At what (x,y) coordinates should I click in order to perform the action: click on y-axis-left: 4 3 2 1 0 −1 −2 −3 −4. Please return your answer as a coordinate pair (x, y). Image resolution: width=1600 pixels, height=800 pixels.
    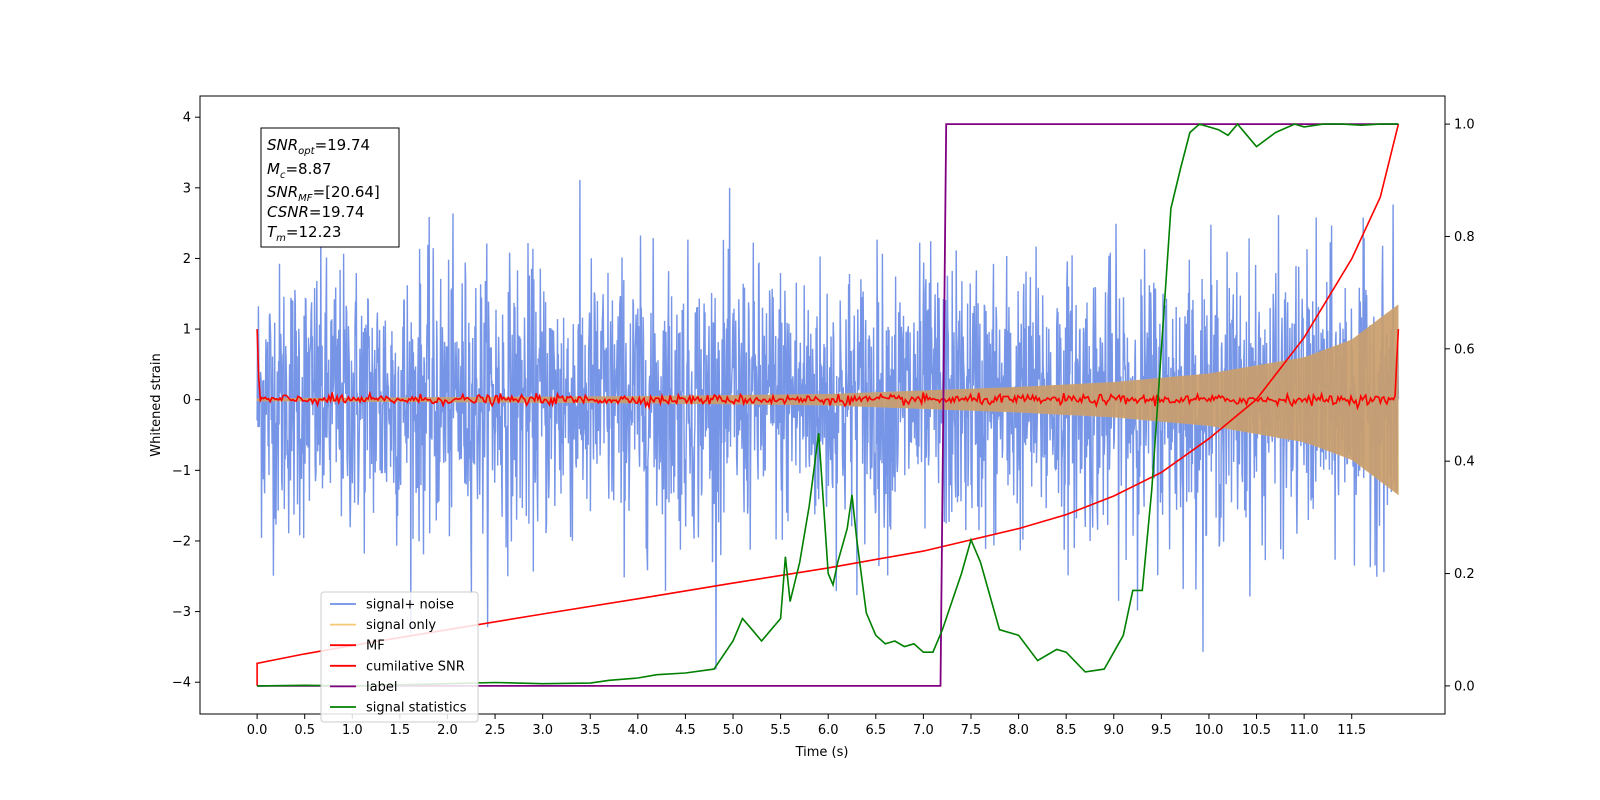
    Looking at the image, I should click on (186, 401).